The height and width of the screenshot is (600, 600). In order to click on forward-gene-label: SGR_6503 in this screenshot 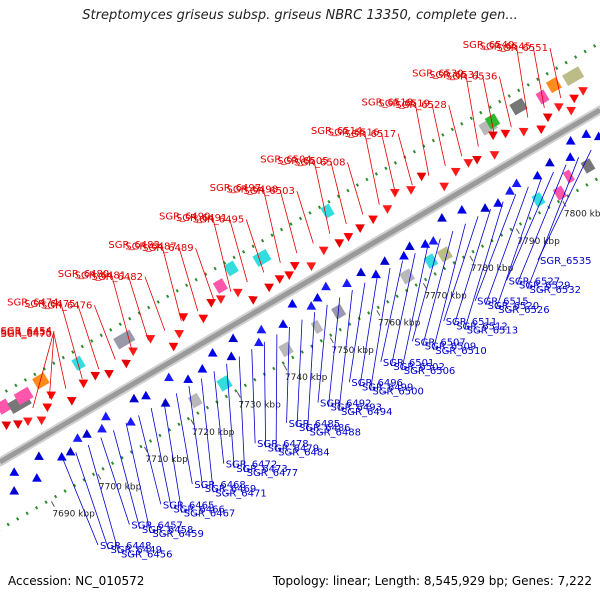, I will do `click(269, 191)`.